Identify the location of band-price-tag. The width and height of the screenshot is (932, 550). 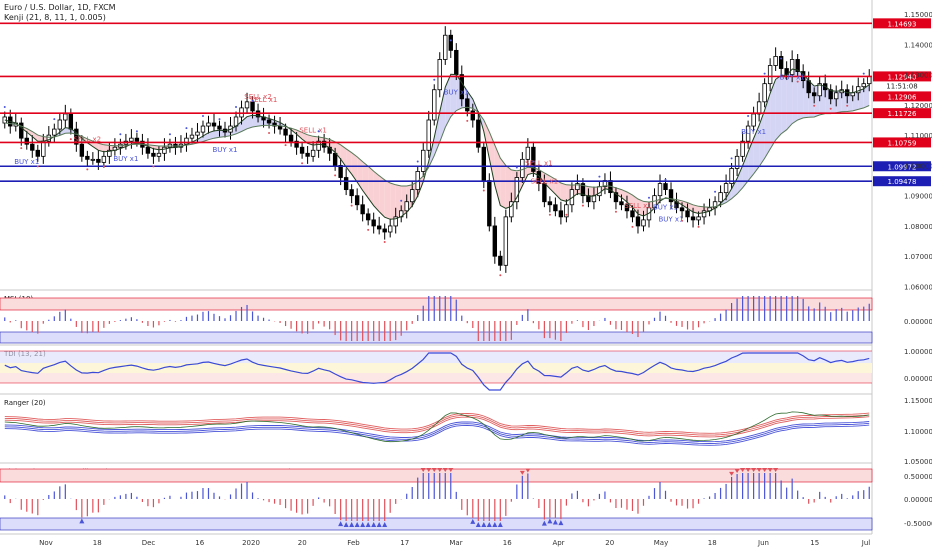
(902, 96).